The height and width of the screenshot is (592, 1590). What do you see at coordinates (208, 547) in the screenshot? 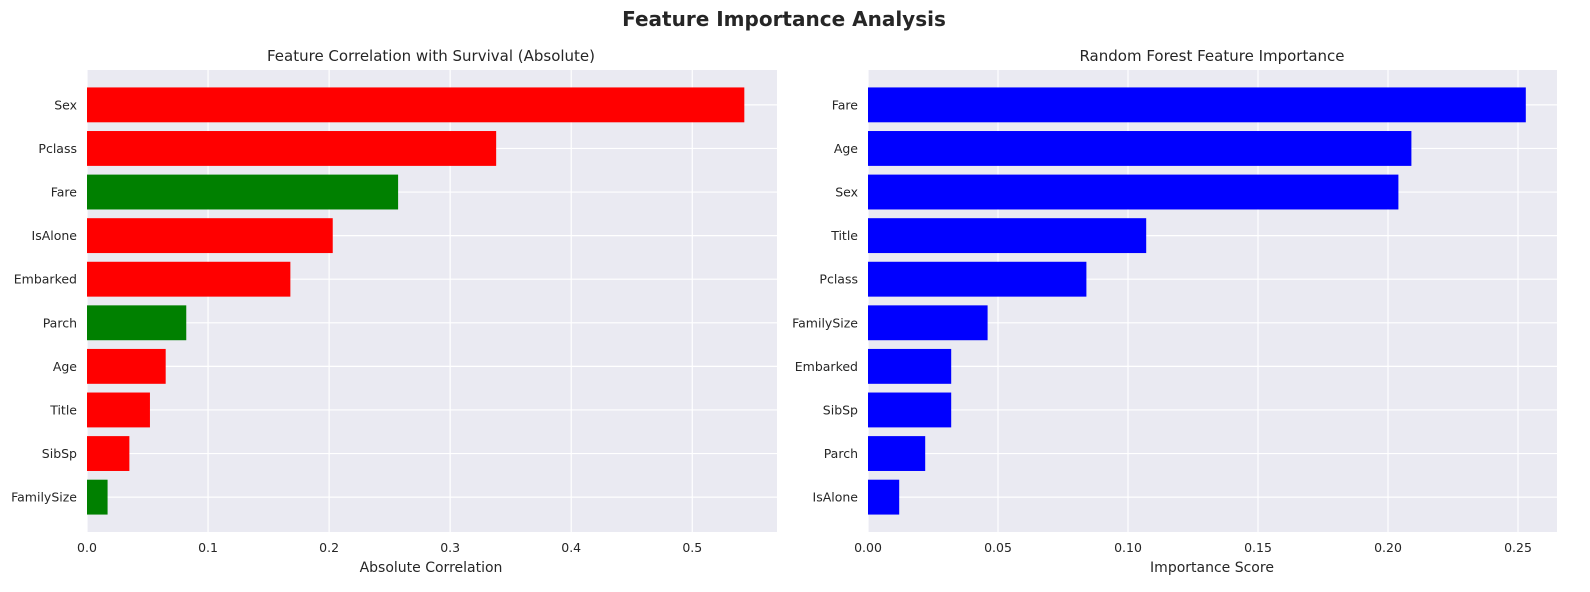
I see `correlation-xtick-label: 0.1` at bounding box center [208, 547].